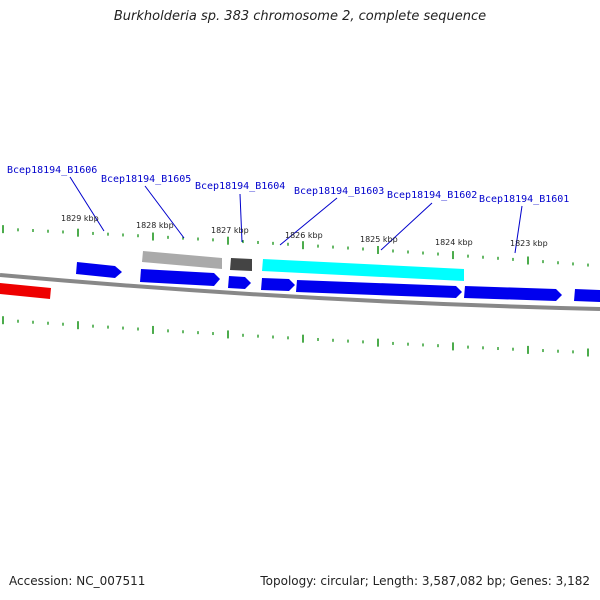  Describe the element at coordinates (77, 581) in the screenshot. I see `accession-text: Accession: NC_007511` at that location.